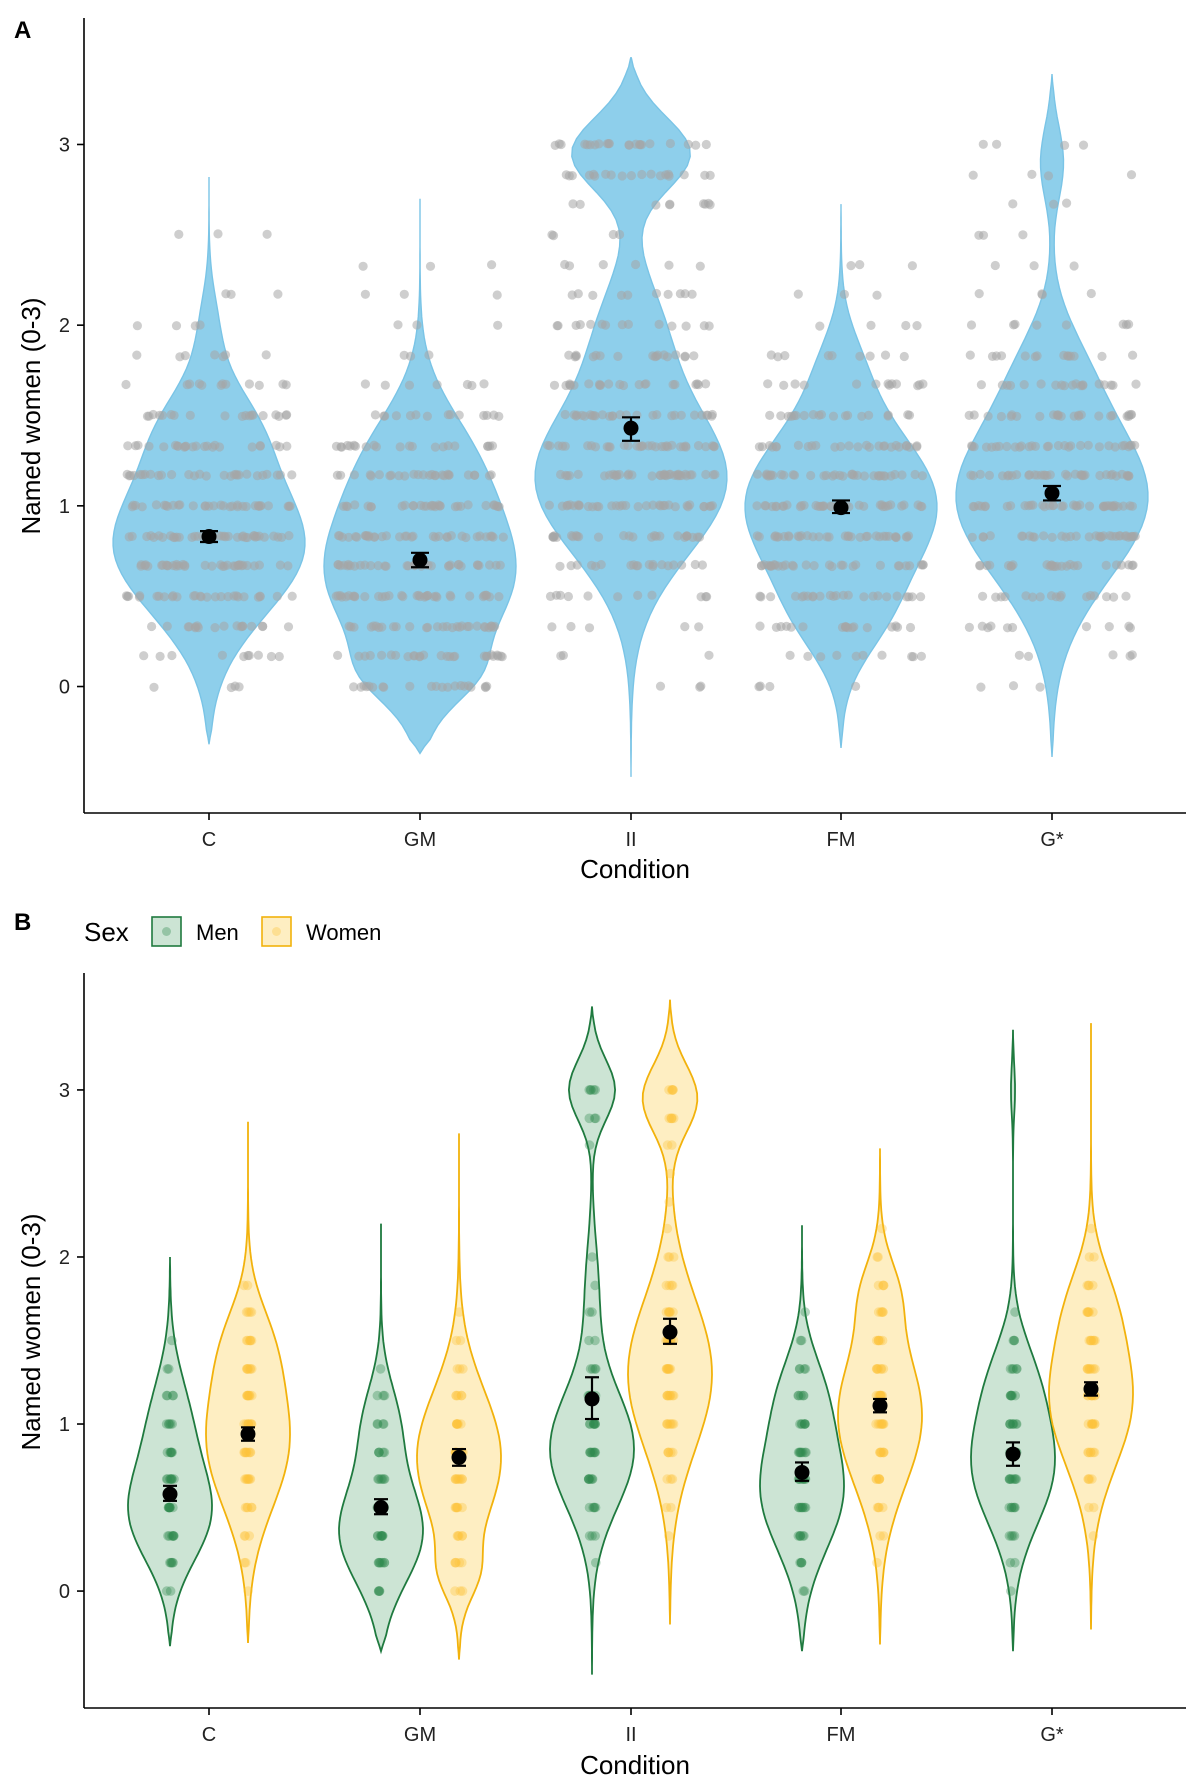  What do you see at coordinates (381, 1439) in the screenshot?
I see `panel-b-violin-men-gm` at bounding box center [381, 1439].